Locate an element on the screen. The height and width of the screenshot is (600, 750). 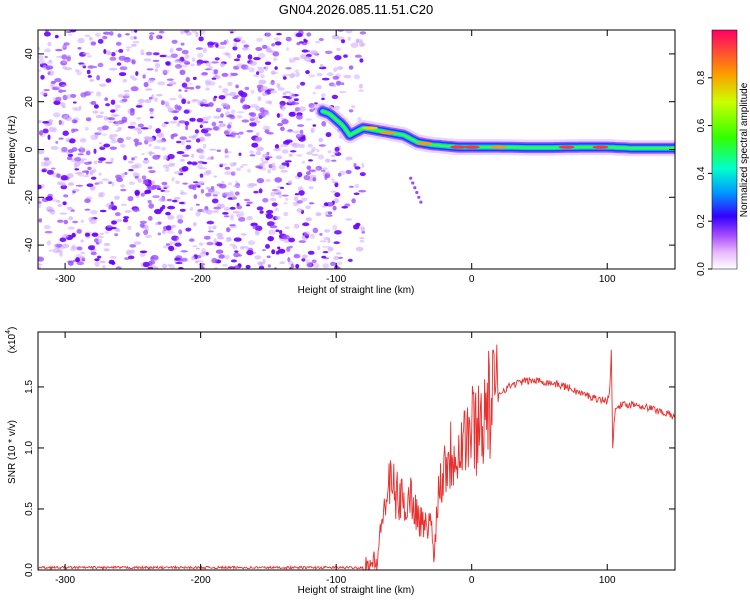
xtick-label: -300 is located at coordinates (65, 279).